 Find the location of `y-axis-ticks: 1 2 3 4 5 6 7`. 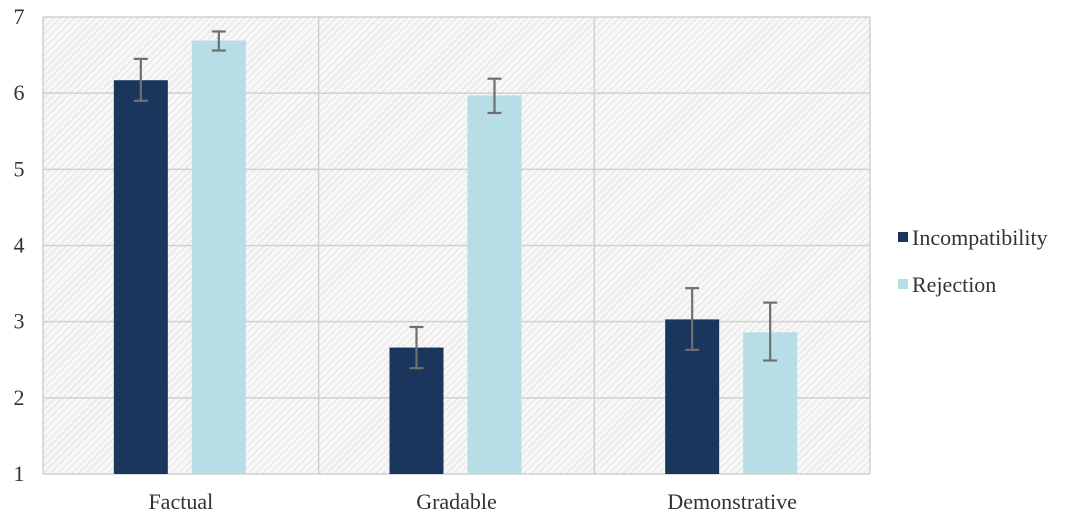

y-axis-ticks: 1 2 3 4 5 6 7 is located at coordinates (19, 245).